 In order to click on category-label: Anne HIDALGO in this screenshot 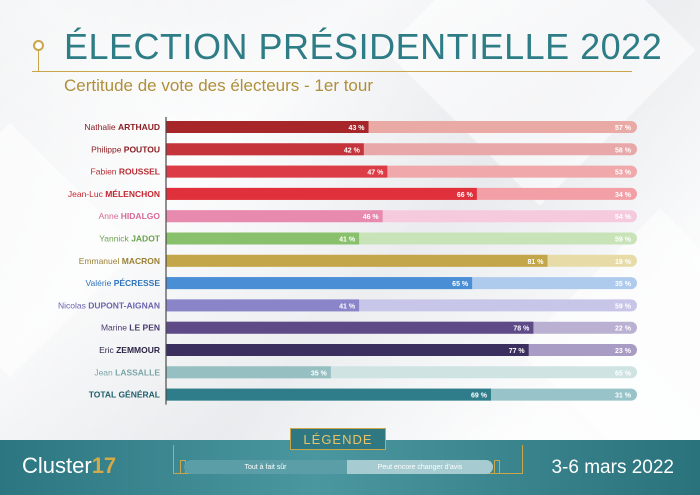, I will do `click(130, 216)`.